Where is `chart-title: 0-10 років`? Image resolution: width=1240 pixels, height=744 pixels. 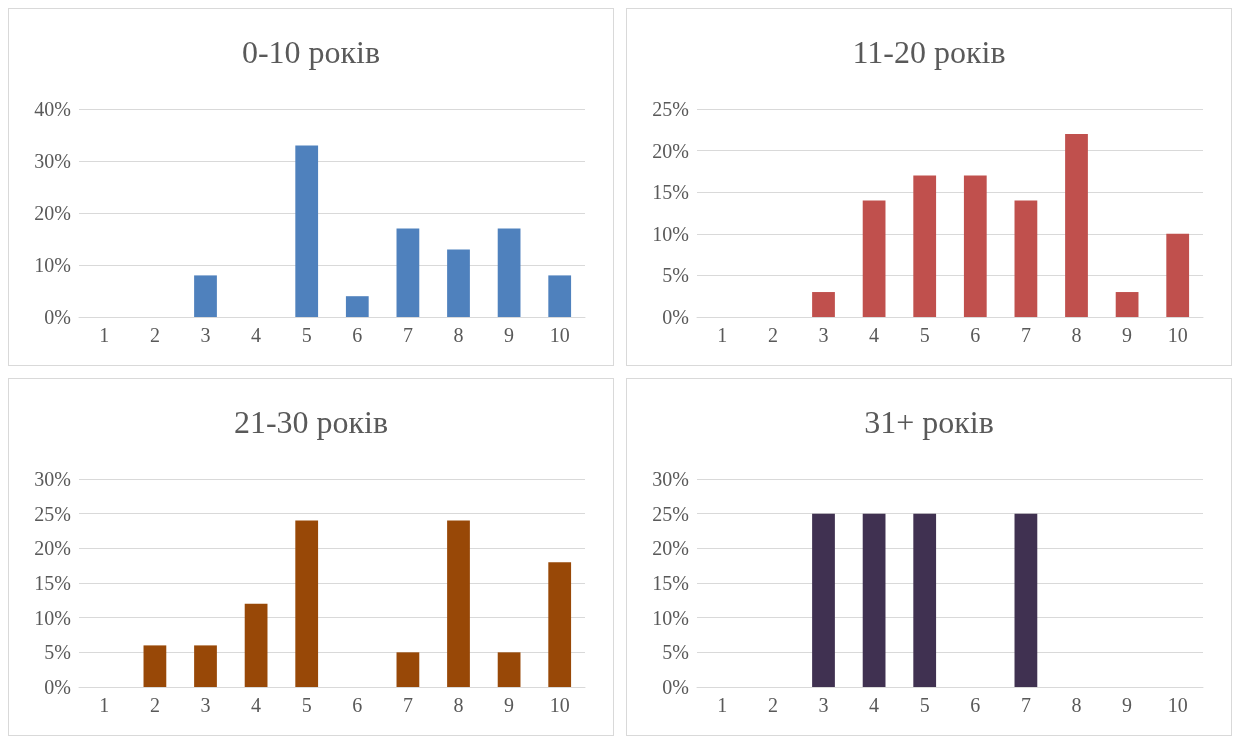
chart-title: 0-10 років is located at coordinates (311, 52).